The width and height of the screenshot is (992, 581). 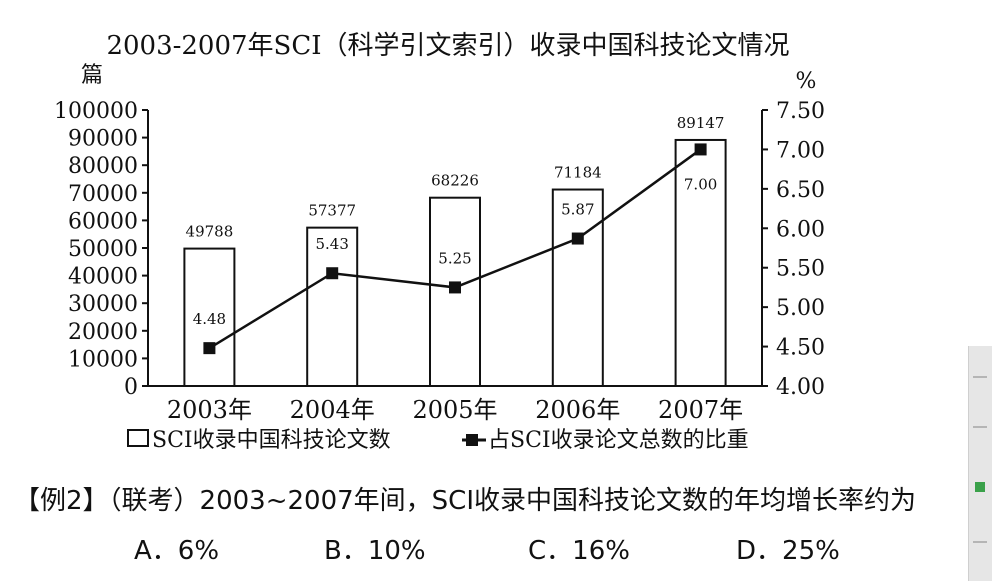 What do you see at coordinates (800, 150) in the screenshot?
I see `y-right-tick-label: 7.00` at bounding box center [800, 150].